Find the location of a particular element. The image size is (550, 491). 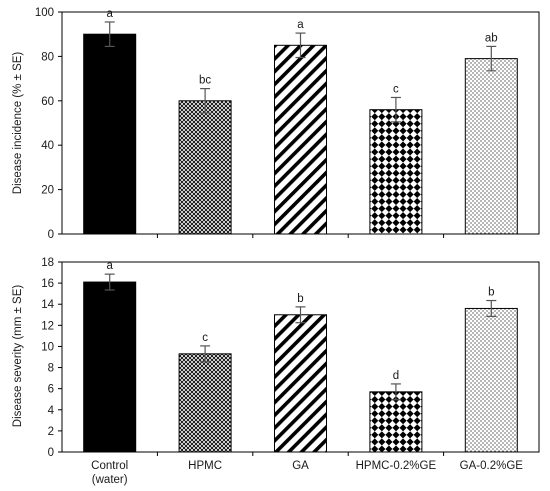

y-tick-label: 80 is located at coordinates (47, 57).